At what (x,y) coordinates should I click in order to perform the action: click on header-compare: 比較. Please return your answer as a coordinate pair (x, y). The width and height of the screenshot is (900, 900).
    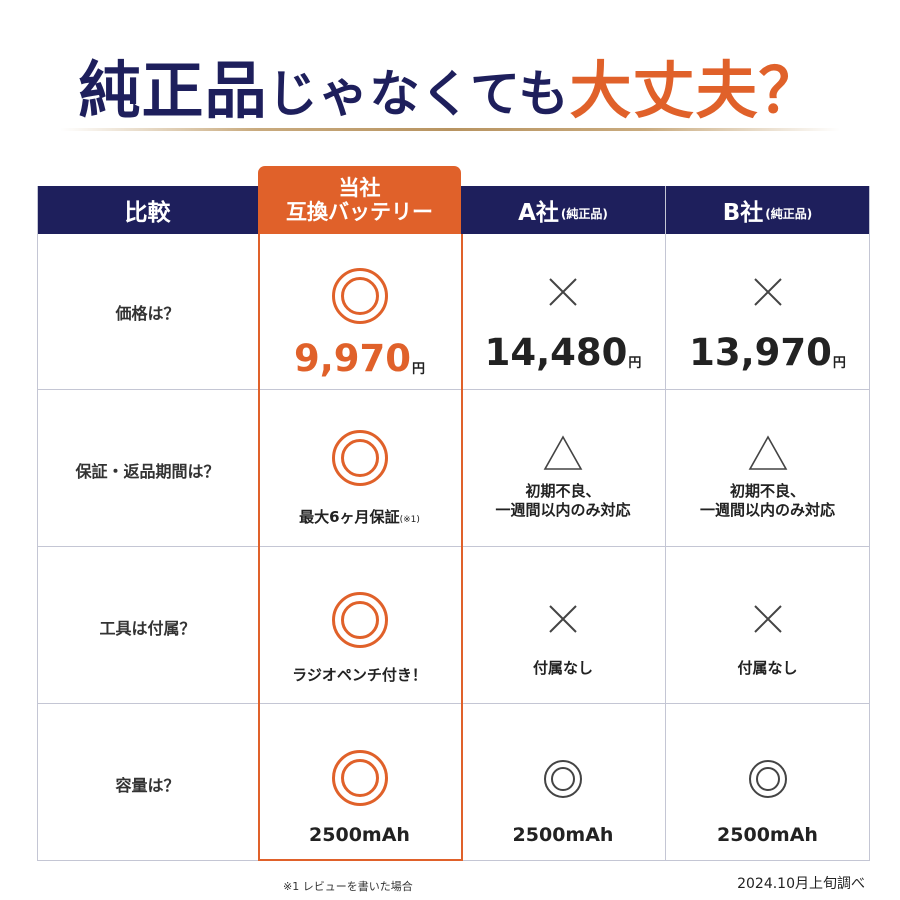
    Looking at the image, I should click on (147, 210).